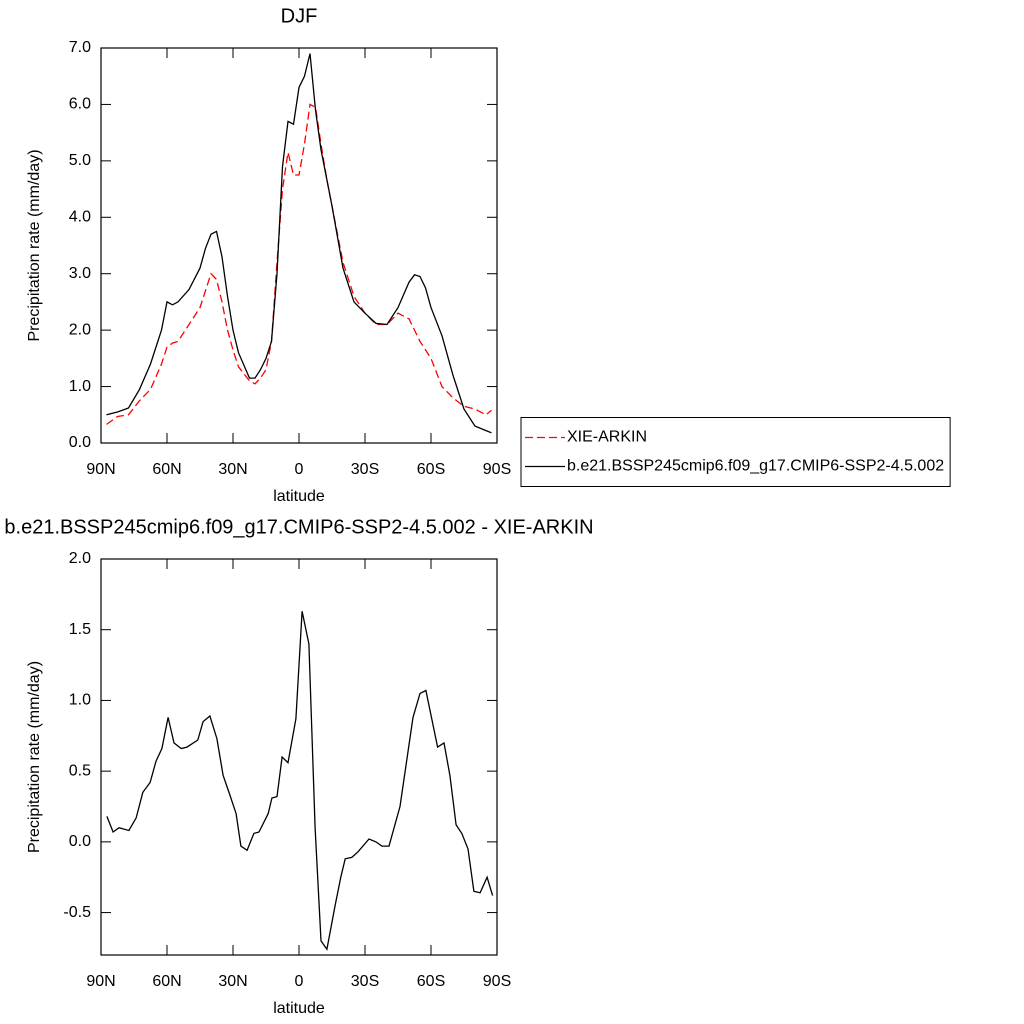  What do you see at coordinates (607, 437) in the screenshot?
I see `legend-label: XIE-ARKIN` at bounding box center [607, 437].